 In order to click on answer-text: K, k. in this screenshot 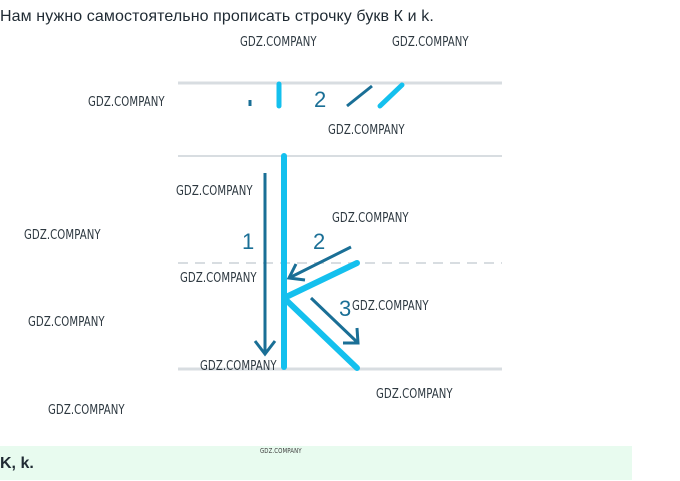, I will do `click(17, 463)`.